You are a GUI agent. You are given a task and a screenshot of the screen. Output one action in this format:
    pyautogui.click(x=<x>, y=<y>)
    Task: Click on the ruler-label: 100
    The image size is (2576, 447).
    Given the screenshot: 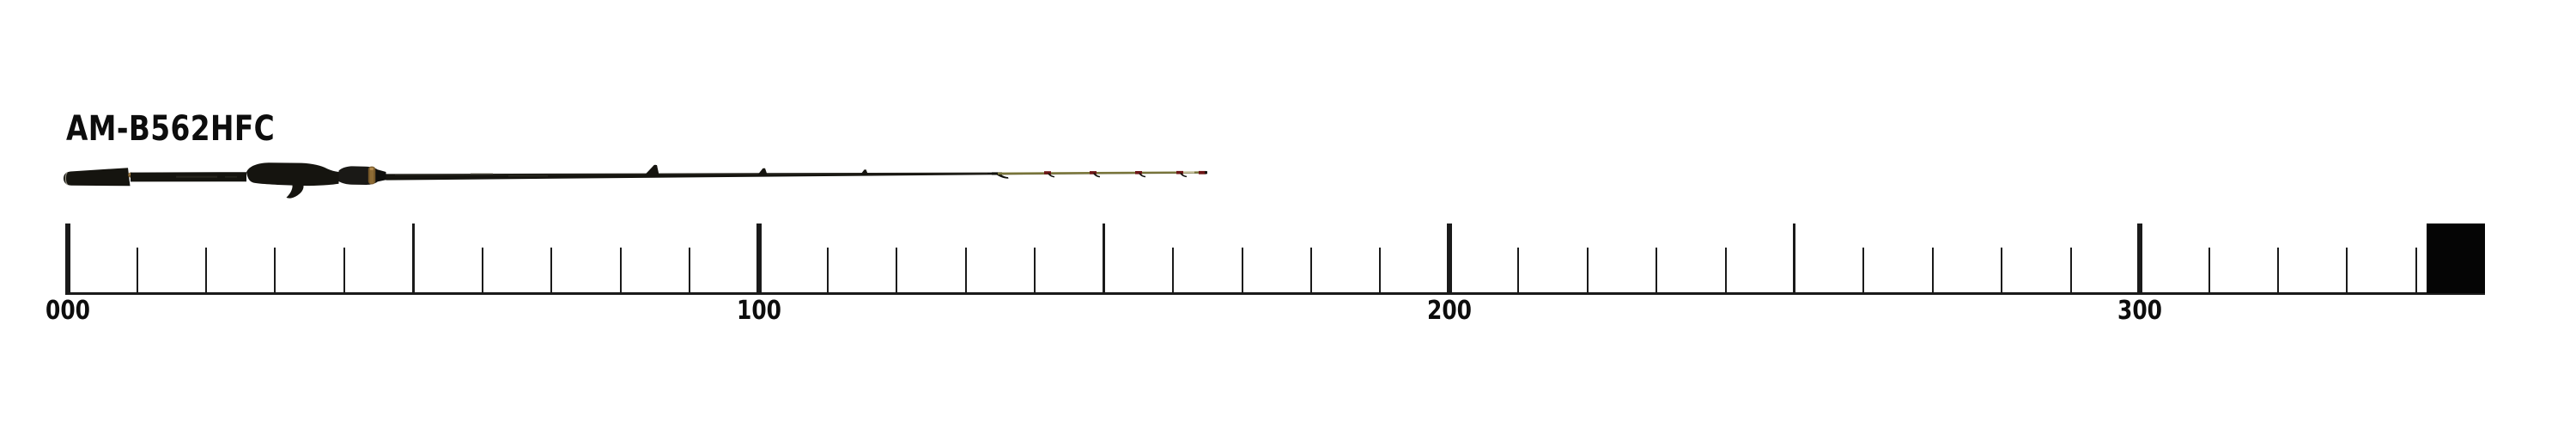 What is the action you would take?
    pyautogui.click(x=759, y=311)
    